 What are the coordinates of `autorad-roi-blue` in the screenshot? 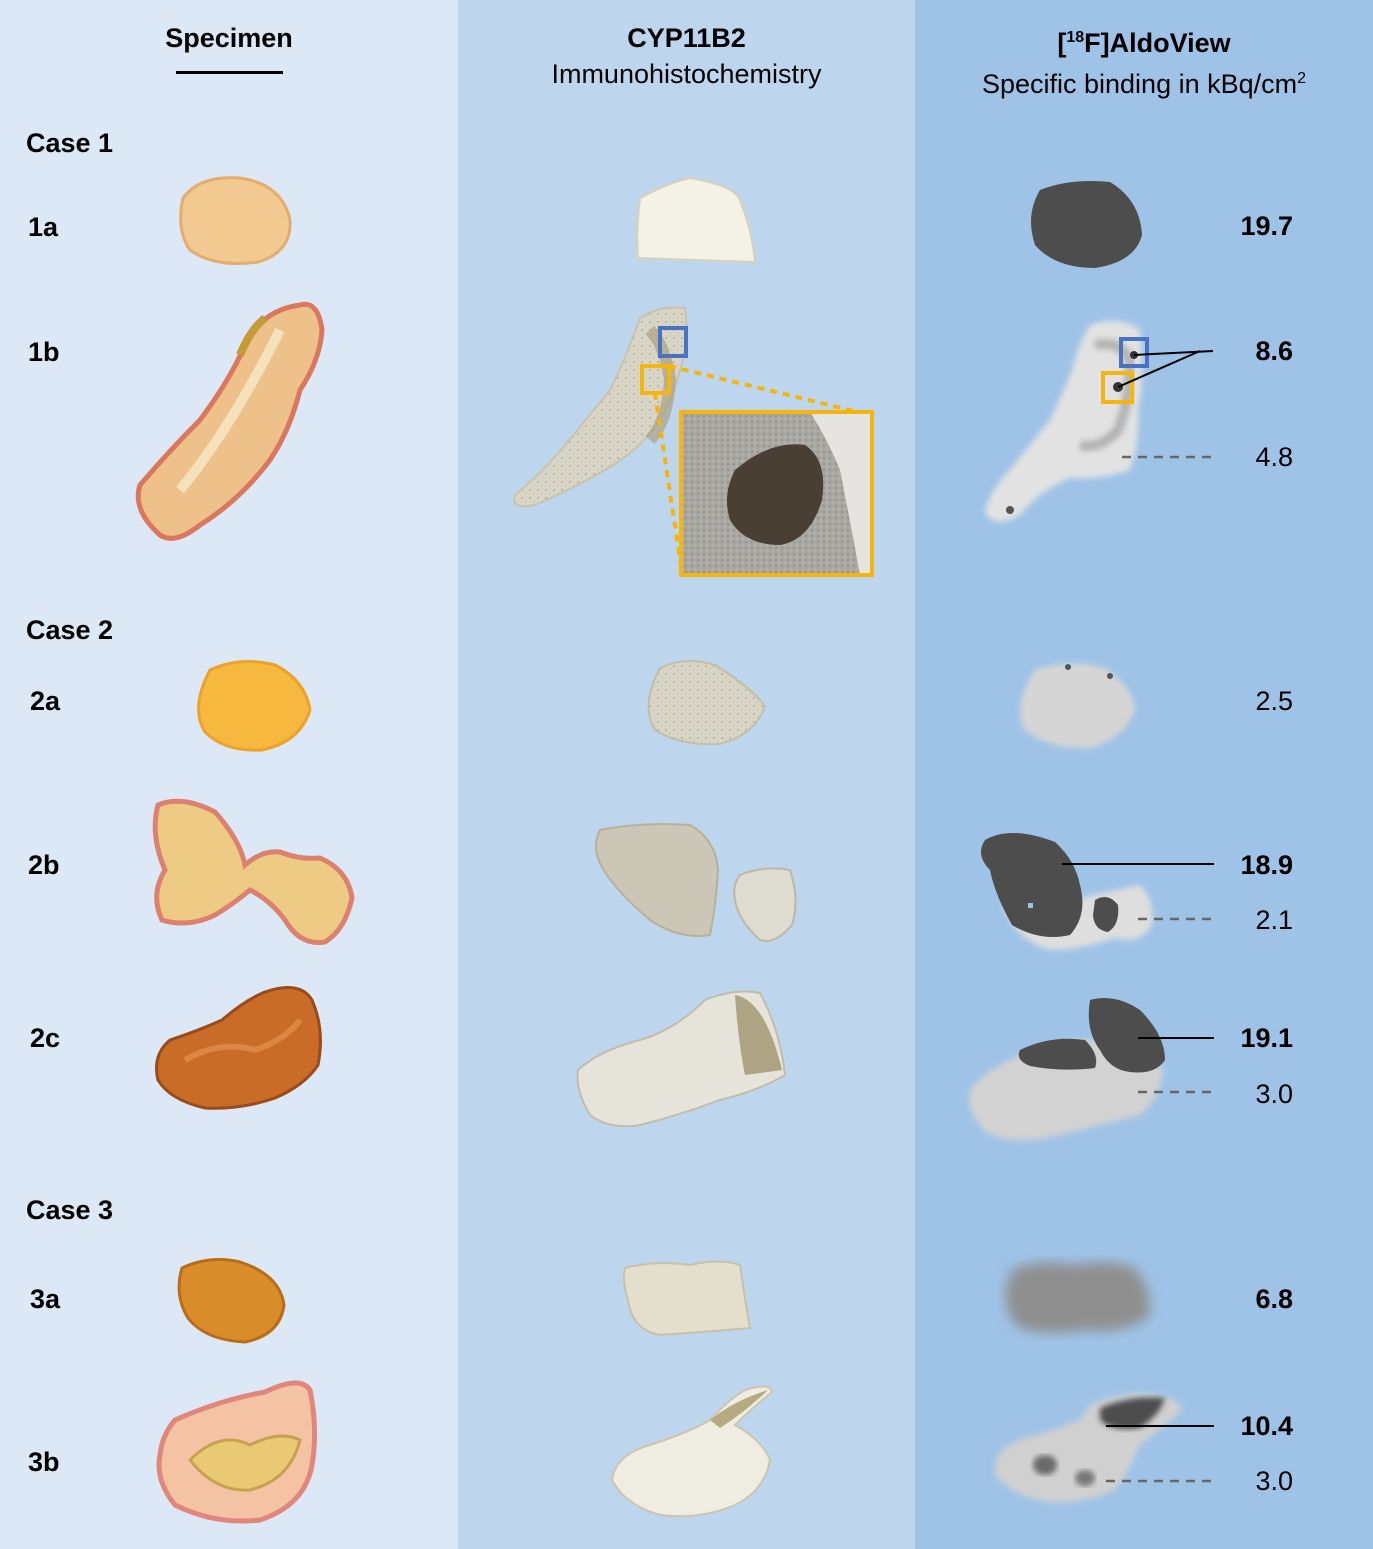 It's located at (1134, 352).